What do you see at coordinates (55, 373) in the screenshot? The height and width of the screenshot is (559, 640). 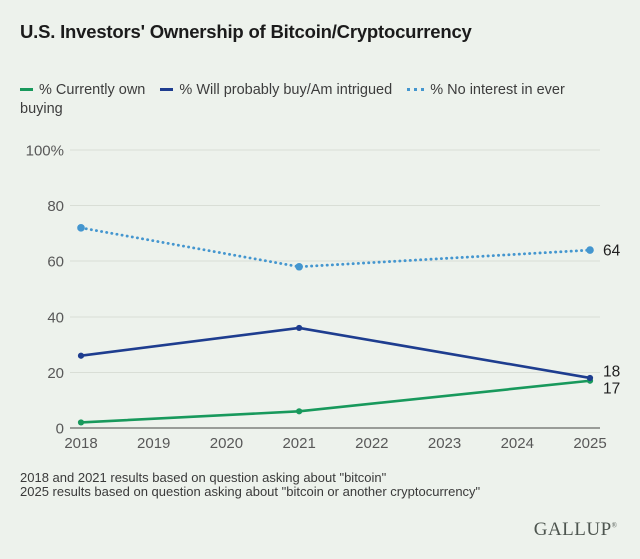 I see `y-tick-label: 20` at bounding box center [55, 373].